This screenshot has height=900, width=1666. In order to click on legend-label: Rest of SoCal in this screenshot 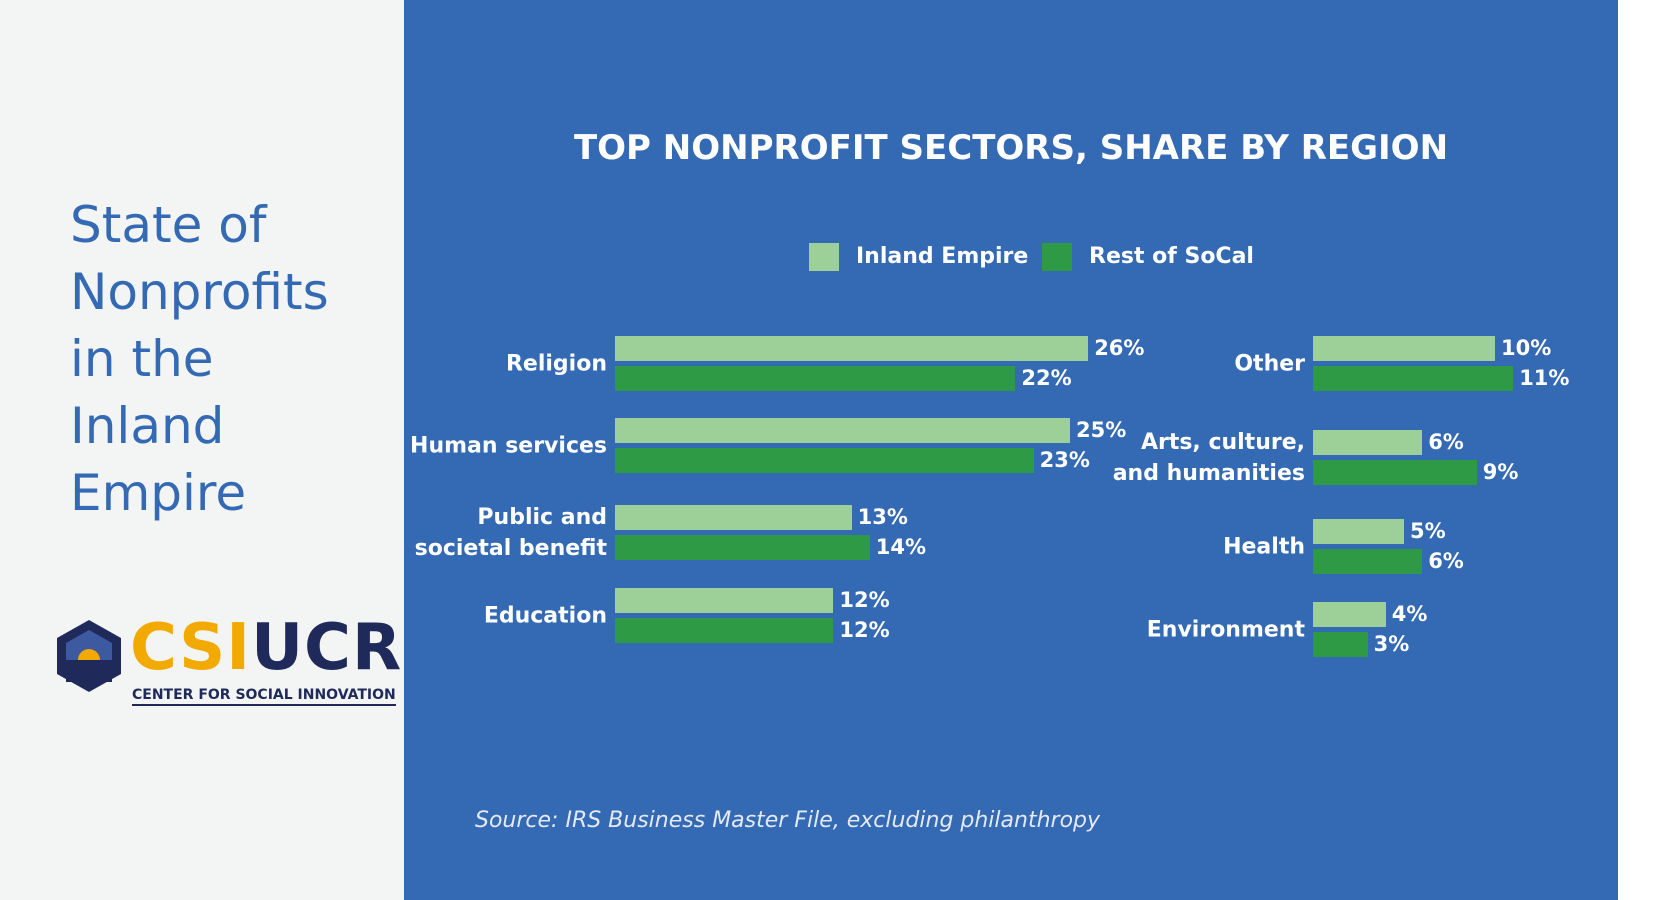, I will do `click(1171, 256)`.